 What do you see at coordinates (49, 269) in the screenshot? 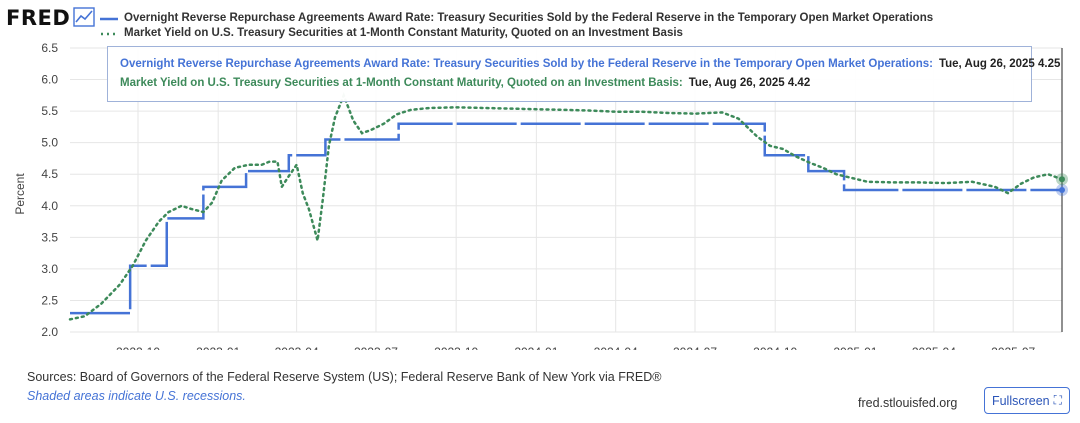
I see `y-tick-label: 3.0` at bounding box center [49, 269].